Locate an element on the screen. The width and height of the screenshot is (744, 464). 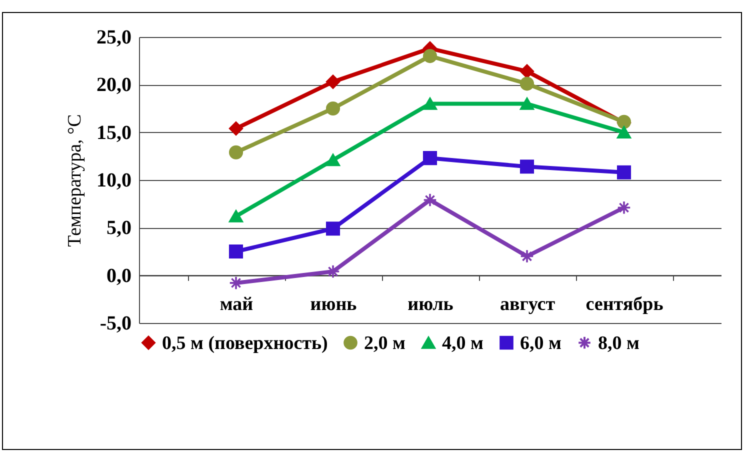
x-tick-label: август is located at coordinates (528, 304).